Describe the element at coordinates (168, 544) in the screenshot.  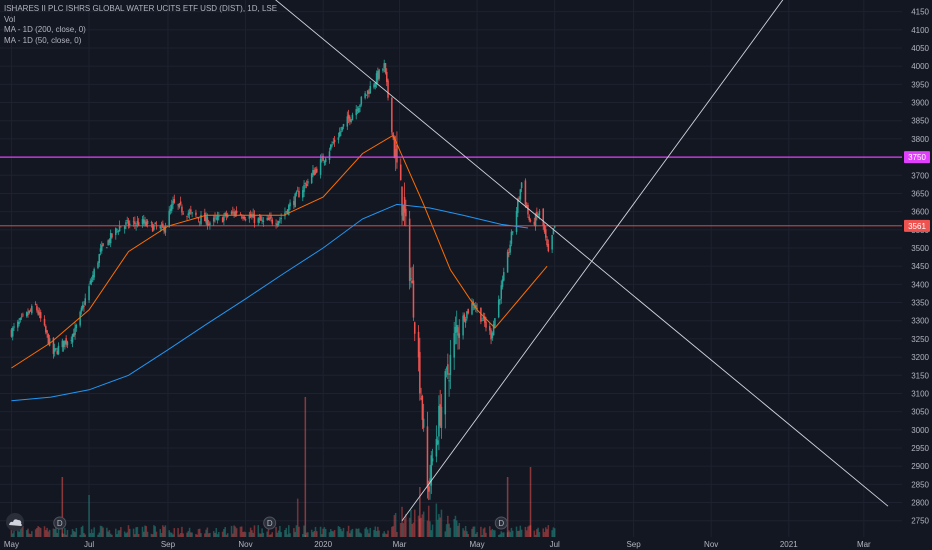
I see `time-tick-label: Sep` at that location.